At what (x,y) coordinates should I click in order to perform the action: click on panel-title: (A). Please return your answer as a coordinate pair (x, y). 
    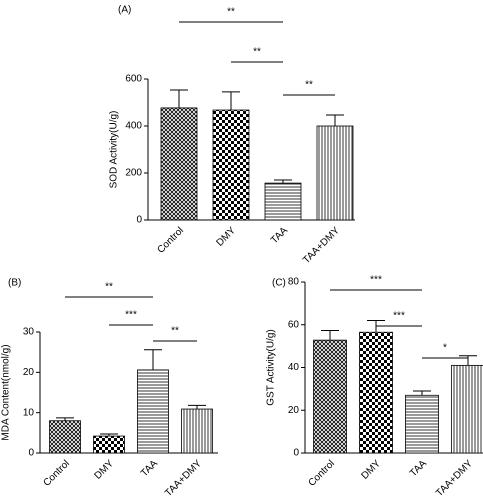
    Looking at the image, I should click on (124, 10).